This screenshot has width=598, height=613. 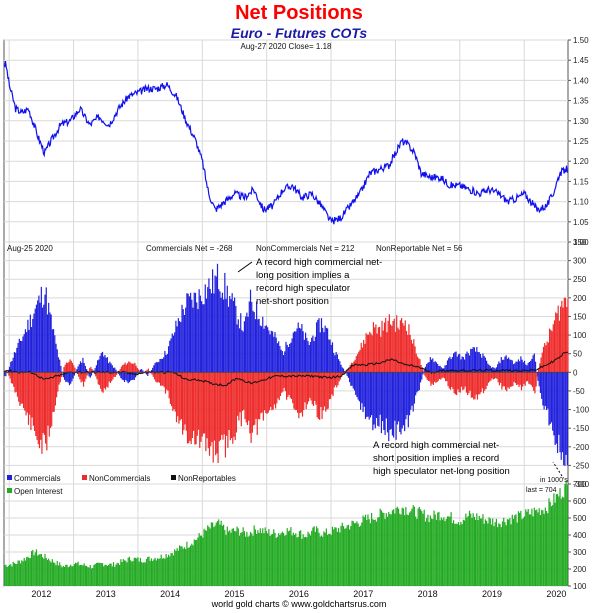 I want to click on legend-label: NonCommercials, so click(x=119, y=478).